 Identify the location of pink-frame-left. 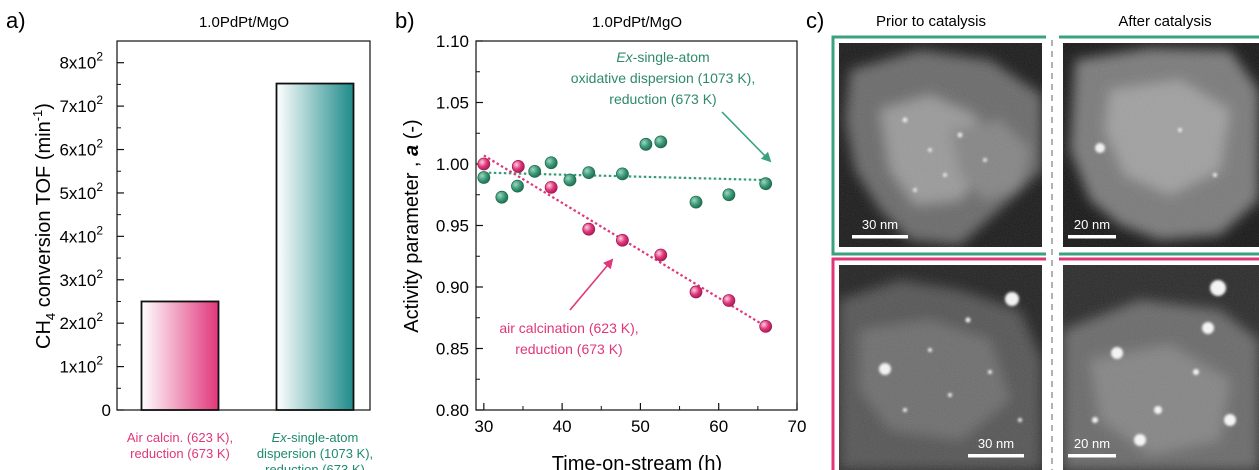
(938, 363).